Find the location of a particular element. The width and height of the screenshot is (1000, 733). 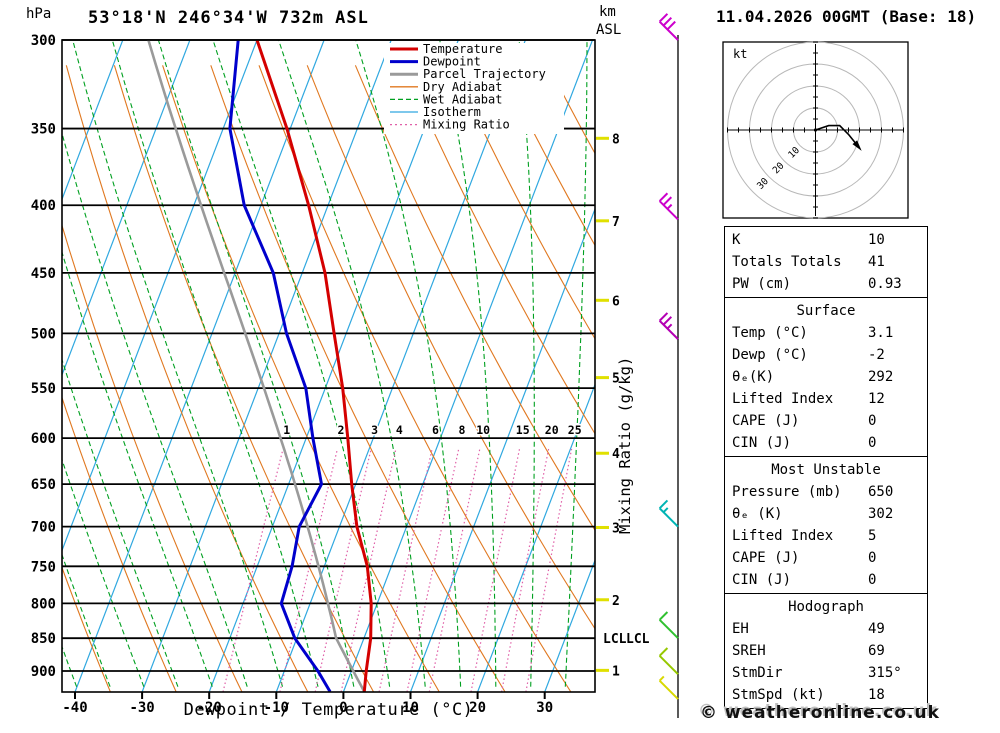

row-value: 5 is located at coordinates (872, 536).